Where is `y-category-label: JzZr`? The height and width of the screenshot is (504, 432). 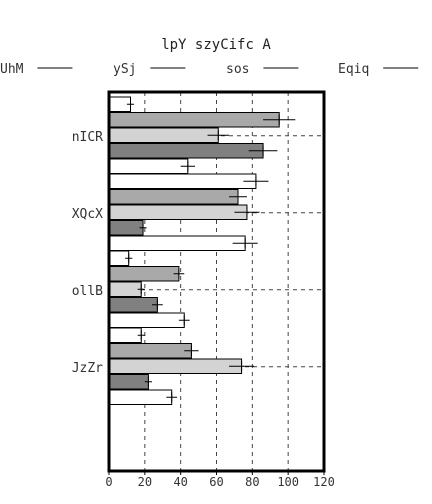 y-category-label: JzZr is located at coordinates (87, 368).